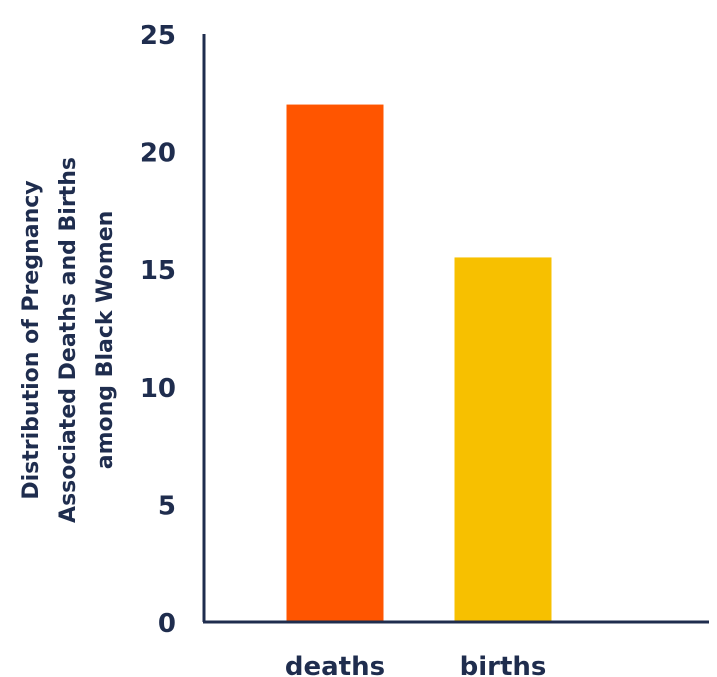  What do you see at coordinates (158, 330) in the screenshot?
I see `y-axis-ticks: 0 5 10 15 20 25` at bounding box center [158, 330].